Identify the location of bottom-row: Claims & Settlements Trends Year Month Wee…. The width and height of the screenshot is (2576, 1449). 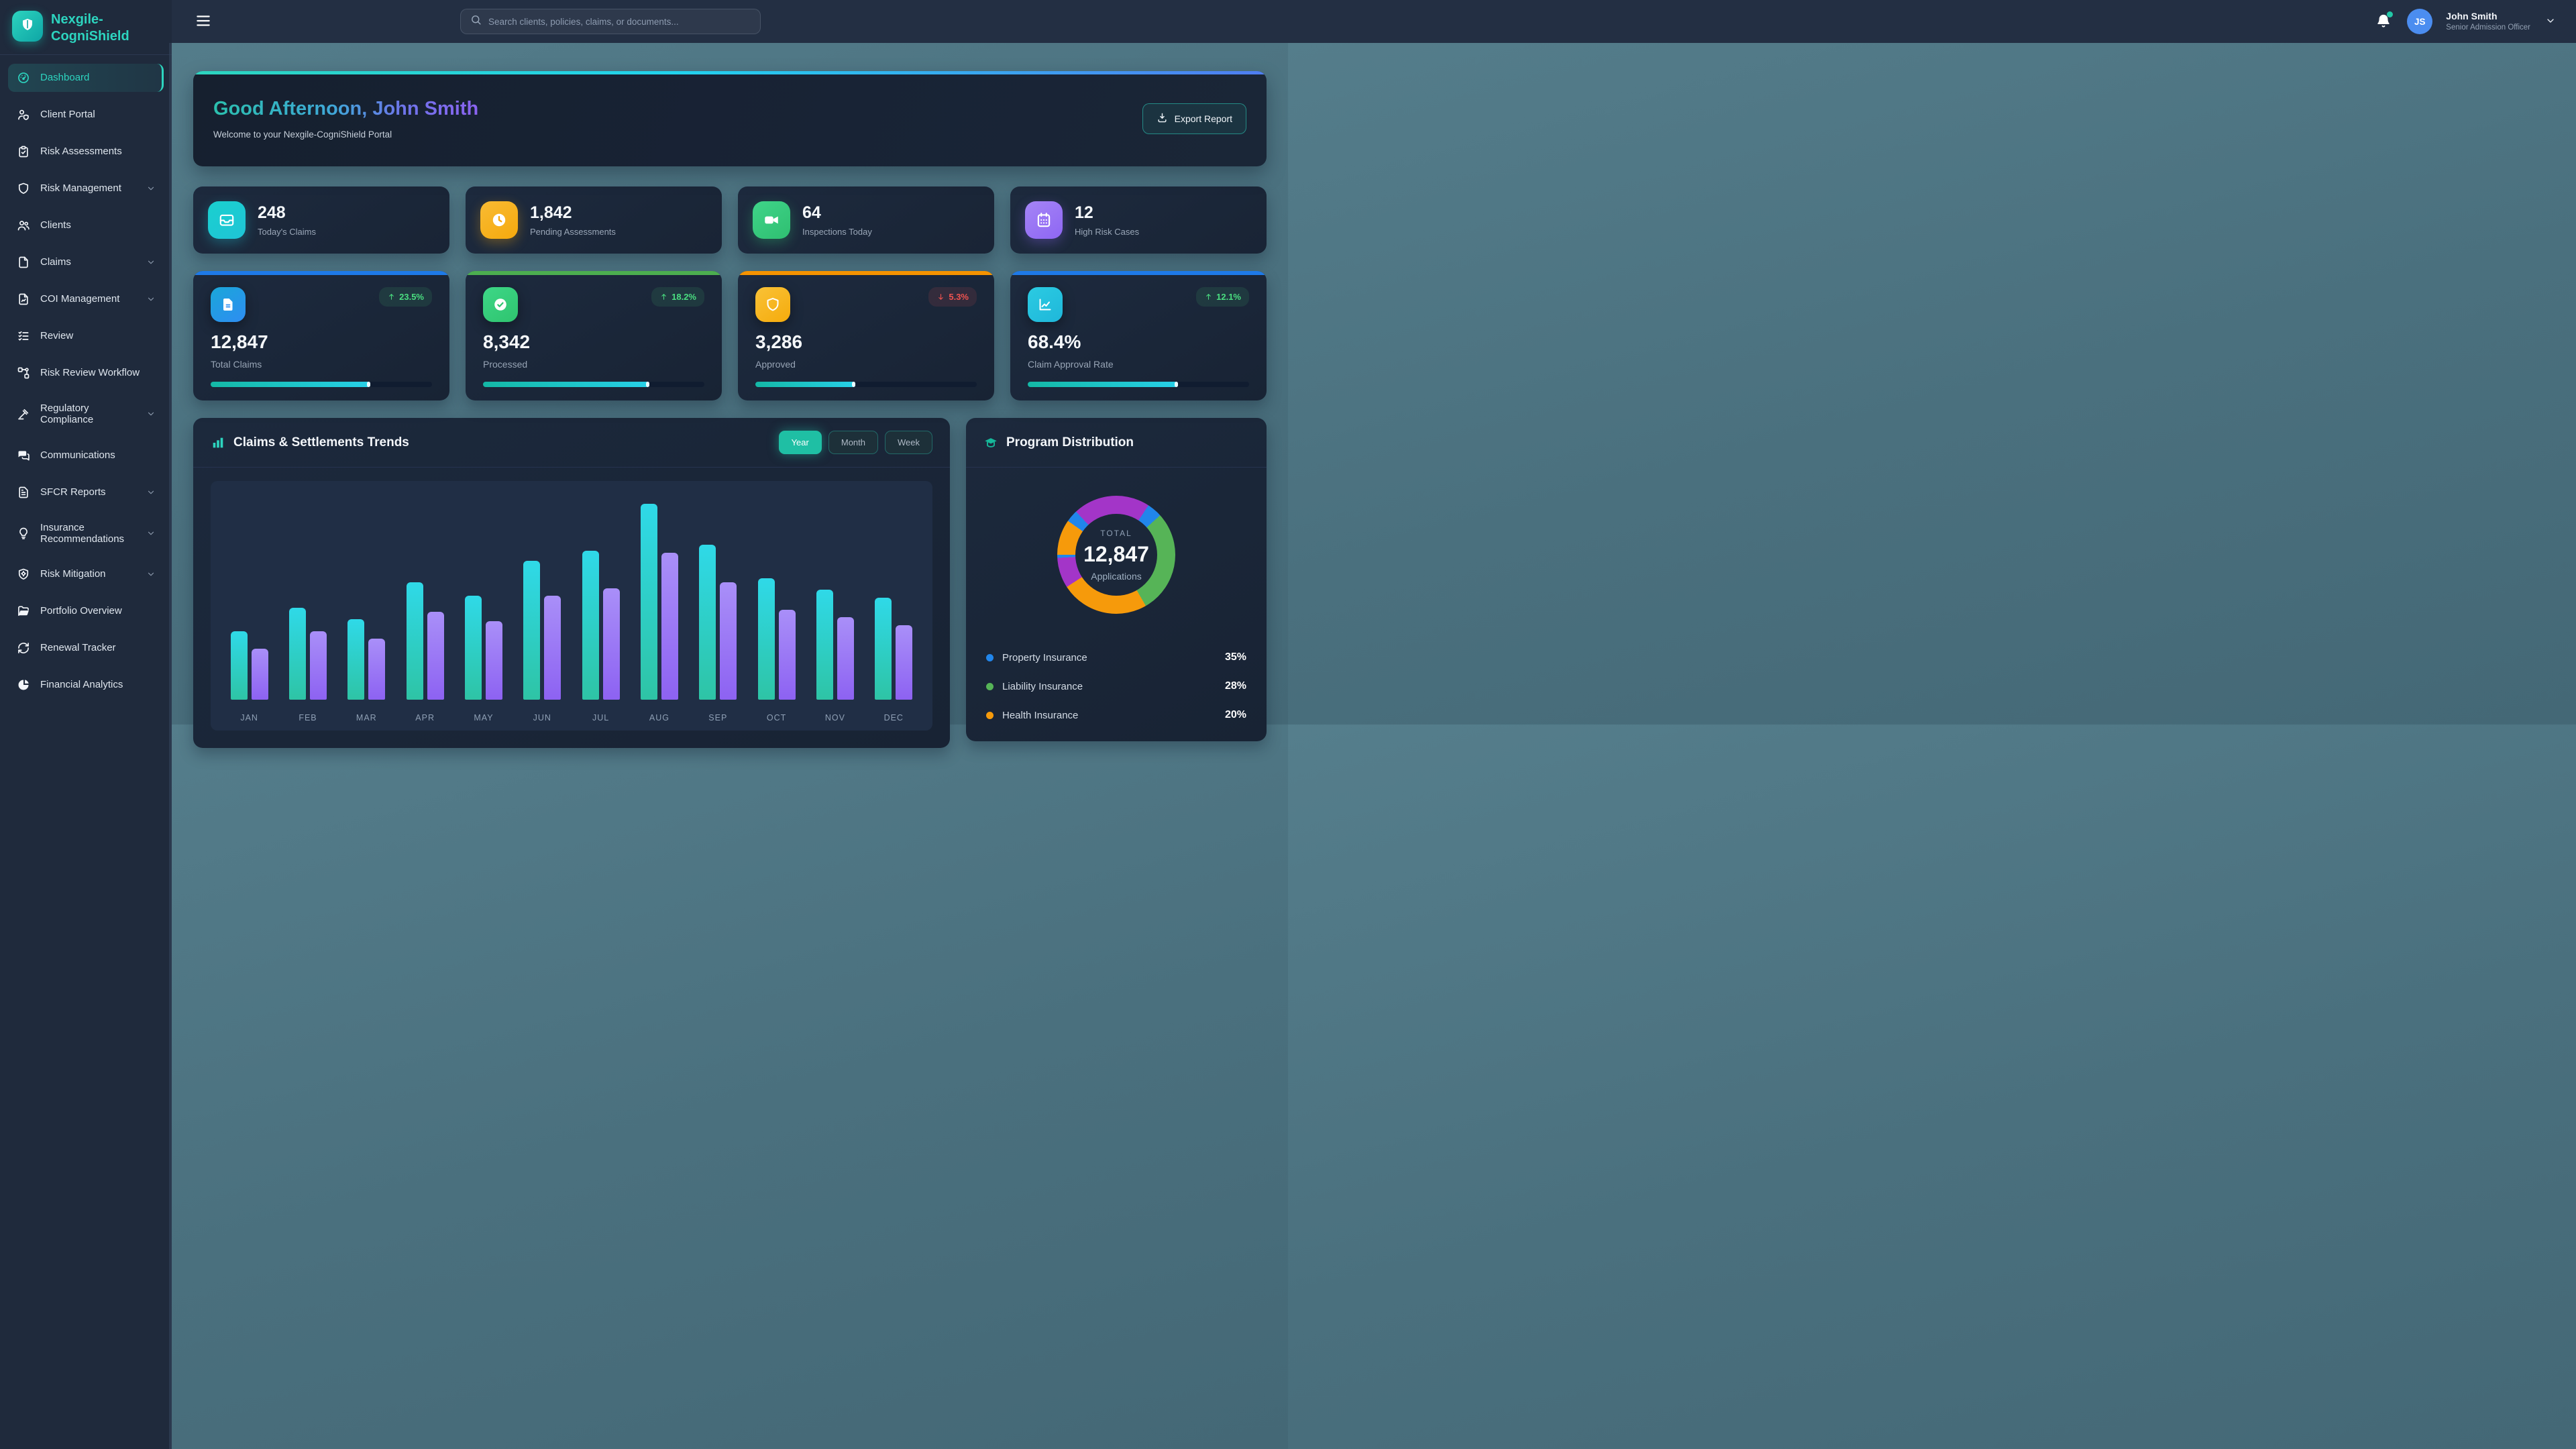
(730, 583).